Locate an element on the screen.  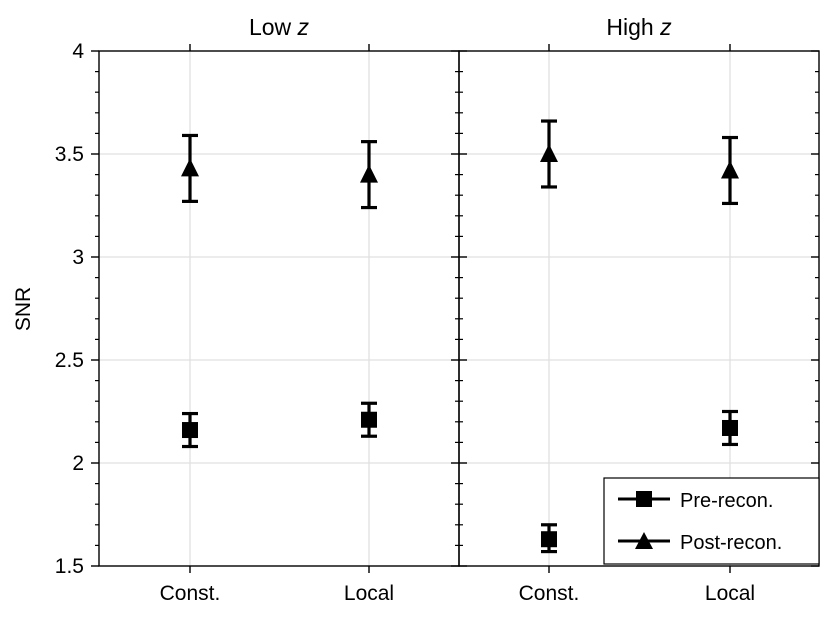
y-tick-label: 3 is located at coordinates (78, 257).